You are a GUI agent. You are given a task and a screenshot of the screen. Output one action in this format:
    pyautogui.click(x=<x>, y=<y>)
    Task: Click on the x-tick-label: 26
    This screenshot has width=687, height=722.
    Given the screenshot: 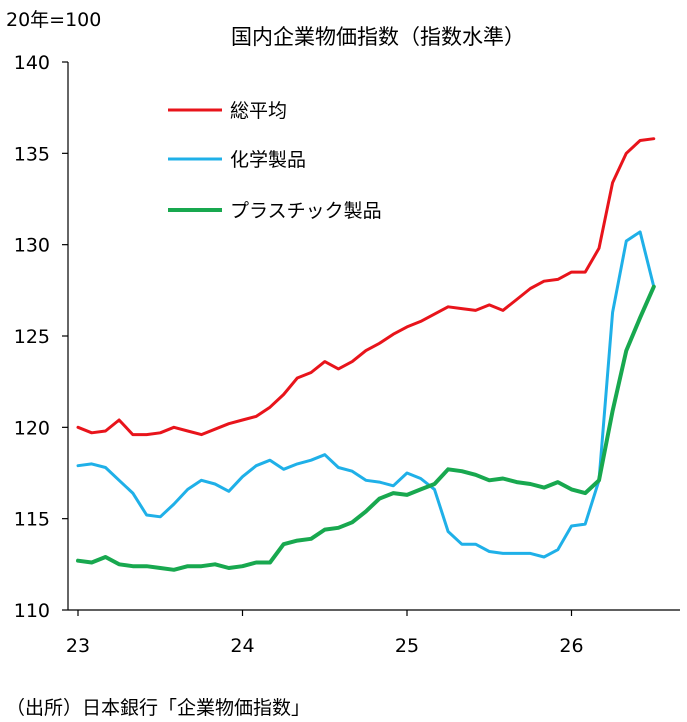 What is the action you would take?
    pyautogui.click(x=571, y=646)
    